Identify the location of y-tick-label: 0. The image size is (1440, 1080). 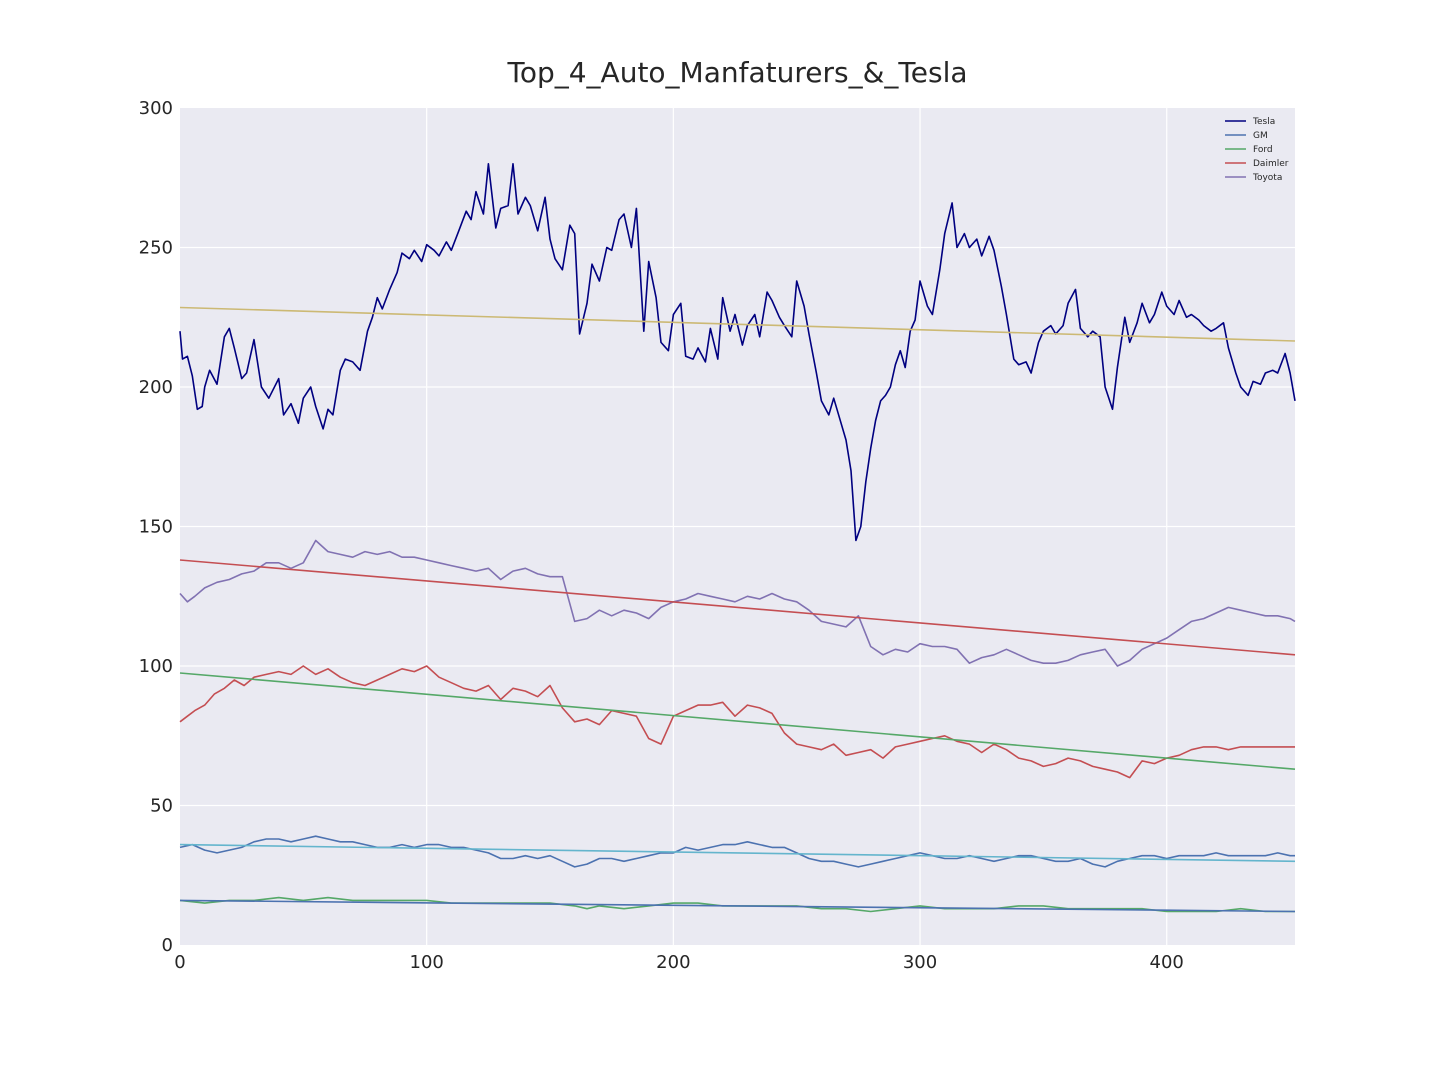
(167, 945).